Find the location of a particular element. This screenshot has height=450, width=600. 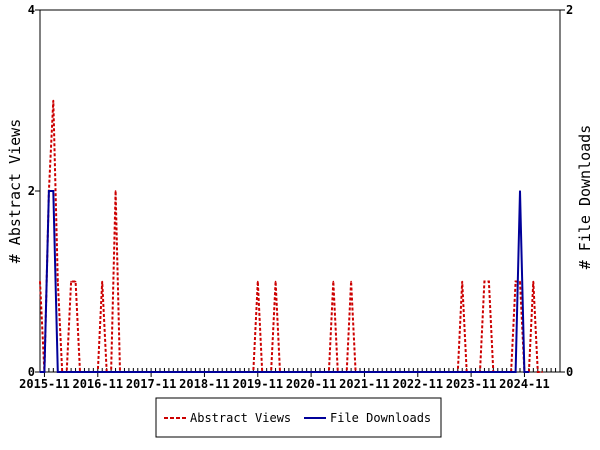

x-tick-label: 2020-11 is located at coordinates (311, 384).